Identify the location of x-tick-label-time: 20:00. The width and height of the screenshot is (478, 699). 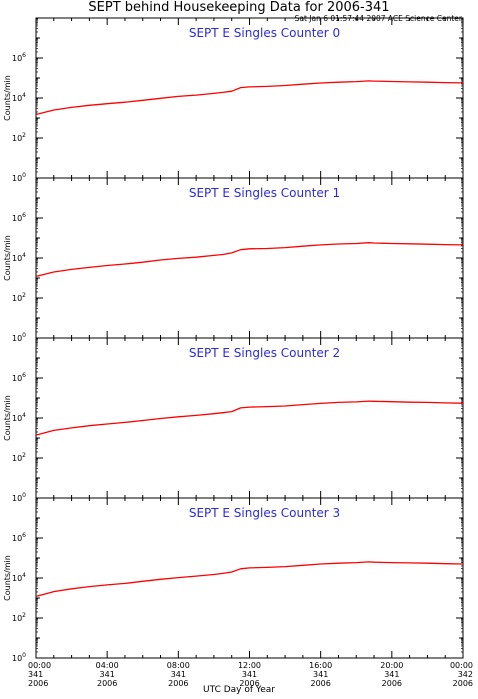
(391, 665).